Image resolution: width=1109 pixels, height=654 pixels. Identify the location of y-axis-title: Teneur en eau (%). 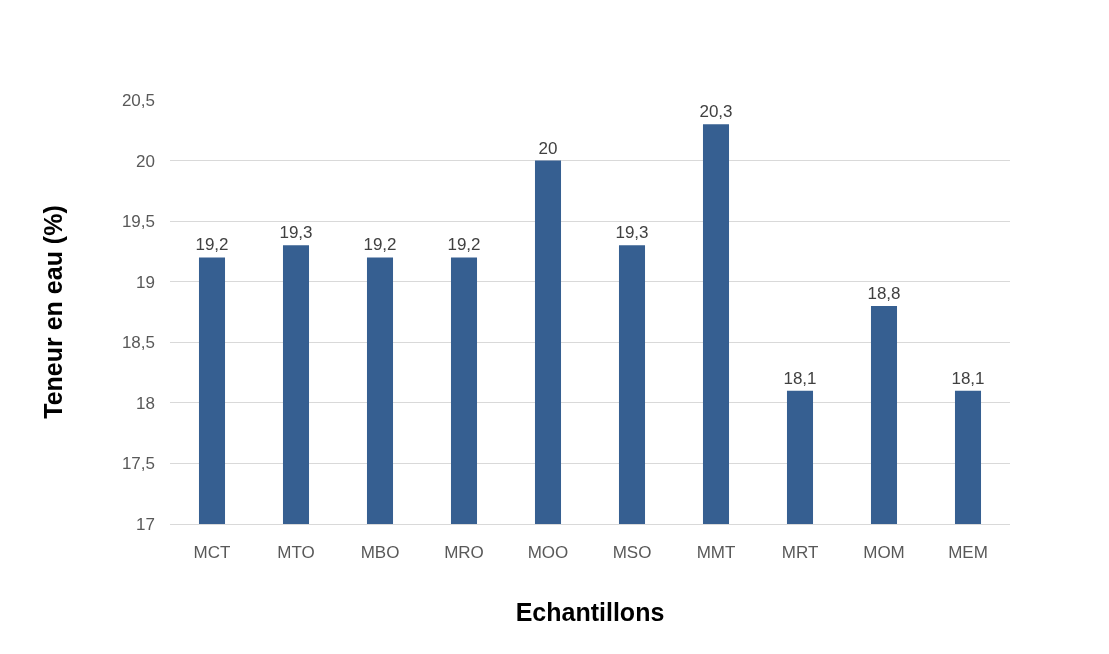
(52, 312).